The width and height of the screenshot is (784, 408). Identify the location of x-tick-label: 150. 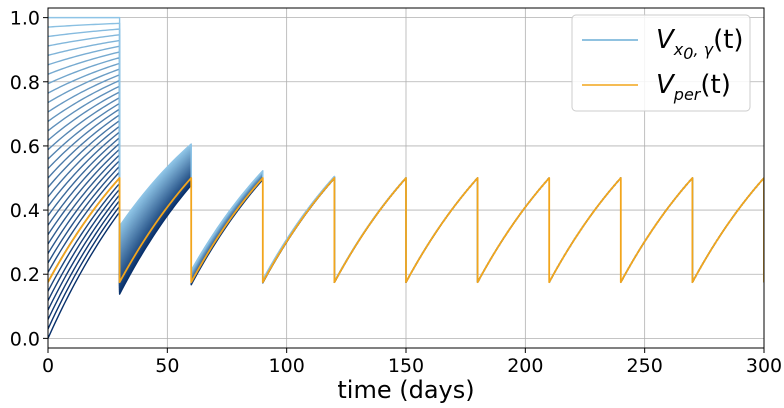
(406, 366).